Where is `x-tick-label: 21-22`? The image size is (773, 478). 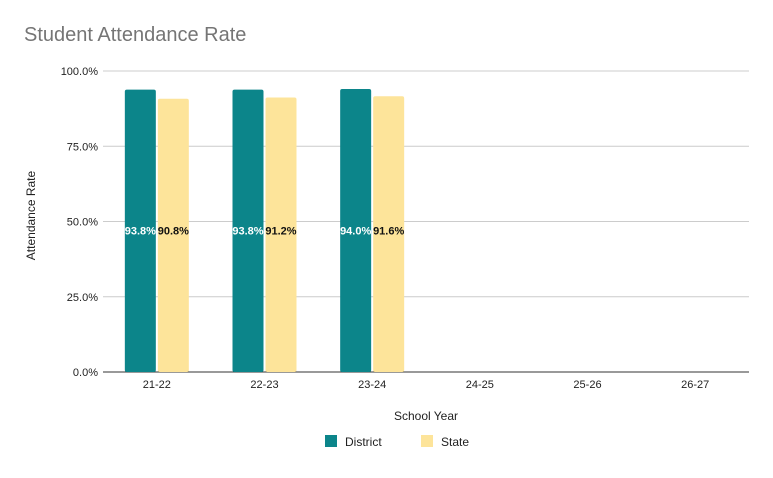
x-tick-label: 21-22 is located at coordinates (157, 385).